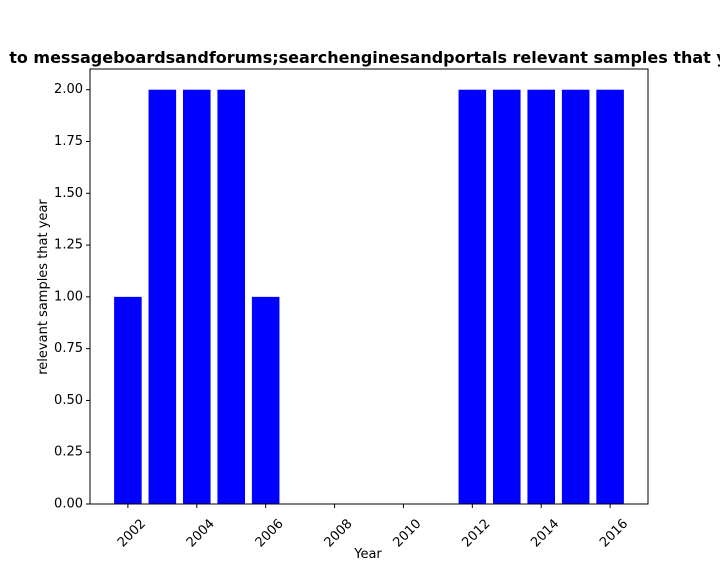  I want to click on bar-2002, so click(128, 400).